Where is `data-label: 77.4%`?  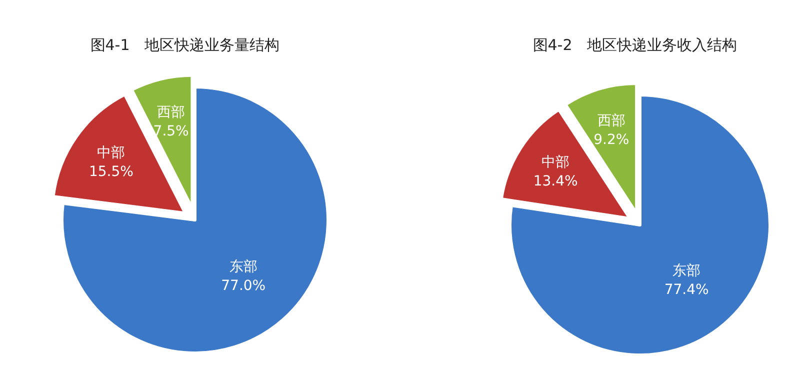 data-label: 77.4% is located at coordinates (686, 290).